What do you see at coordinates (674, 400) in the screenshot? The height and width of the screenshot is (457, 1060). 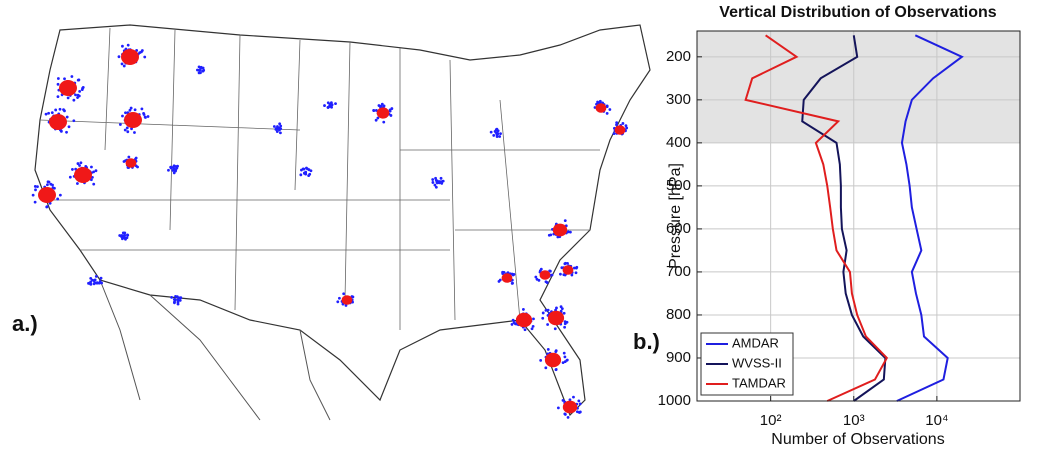 I see `y-tick-label: 1000` at bounding box center [674, 400].